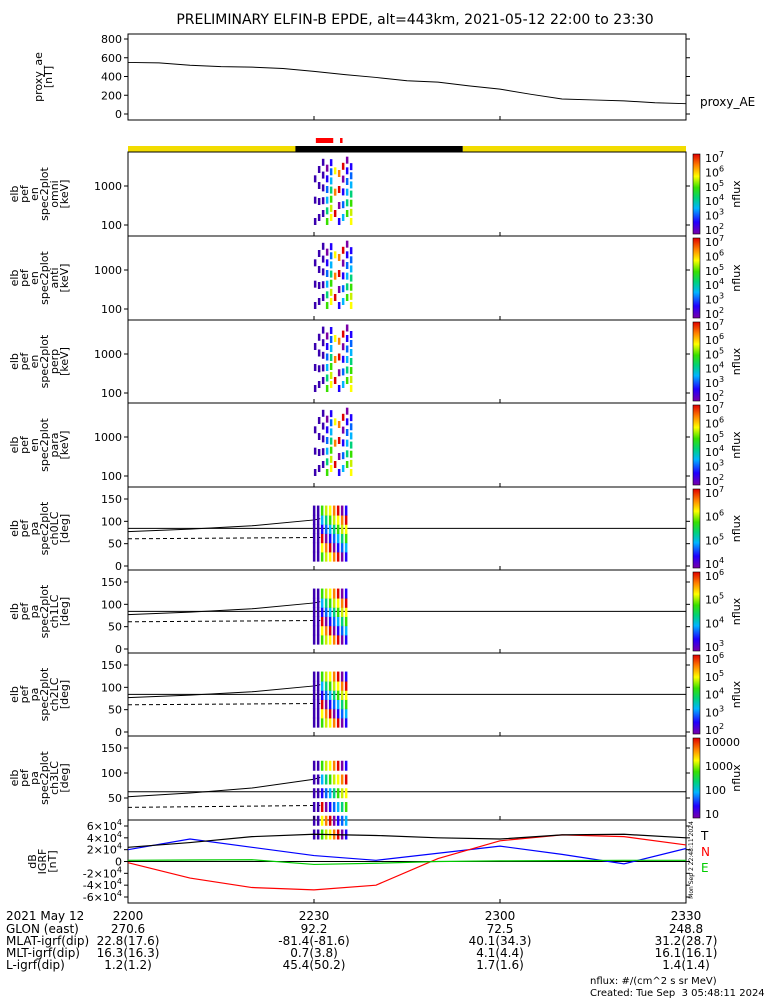 Image resolution: width=775 pixels, height=1000 pixels. I want to click on y-axis-label-line: en, so click(34, 362).